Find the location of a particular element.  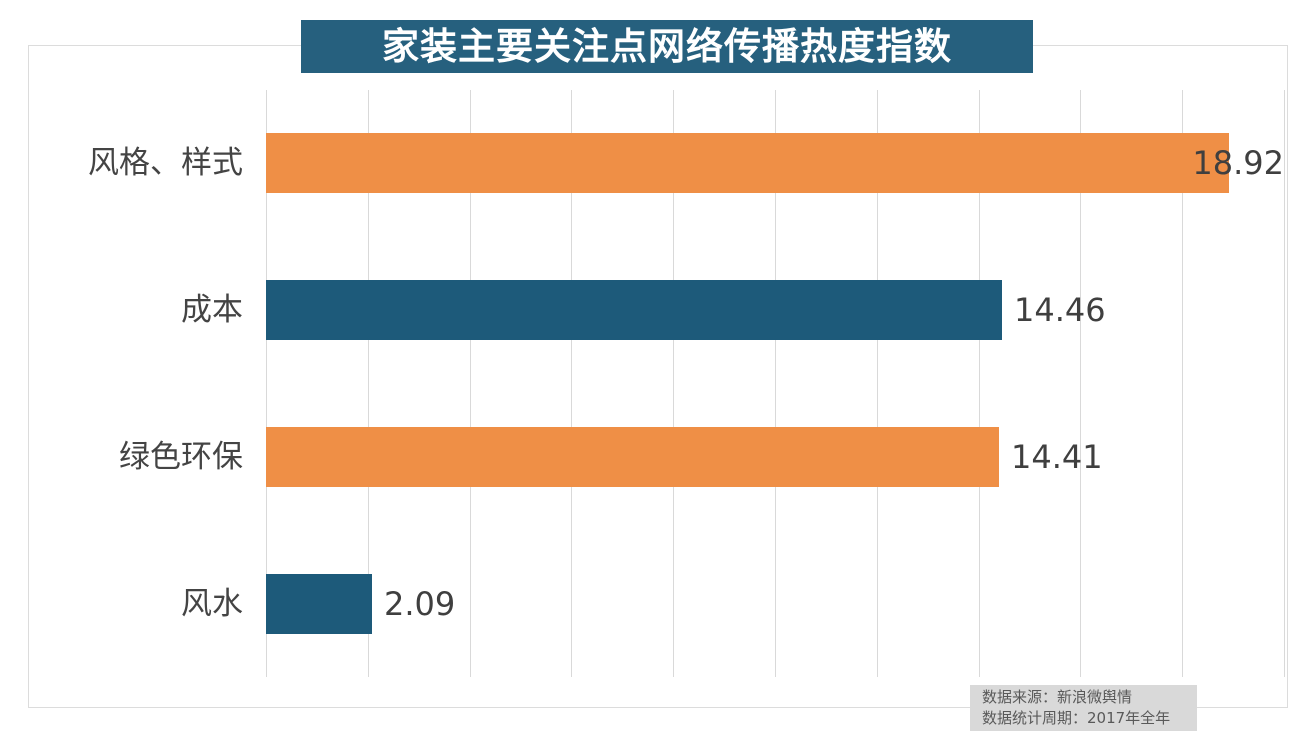

category-label: 风格、样式 is located at coordinates (165, 163).